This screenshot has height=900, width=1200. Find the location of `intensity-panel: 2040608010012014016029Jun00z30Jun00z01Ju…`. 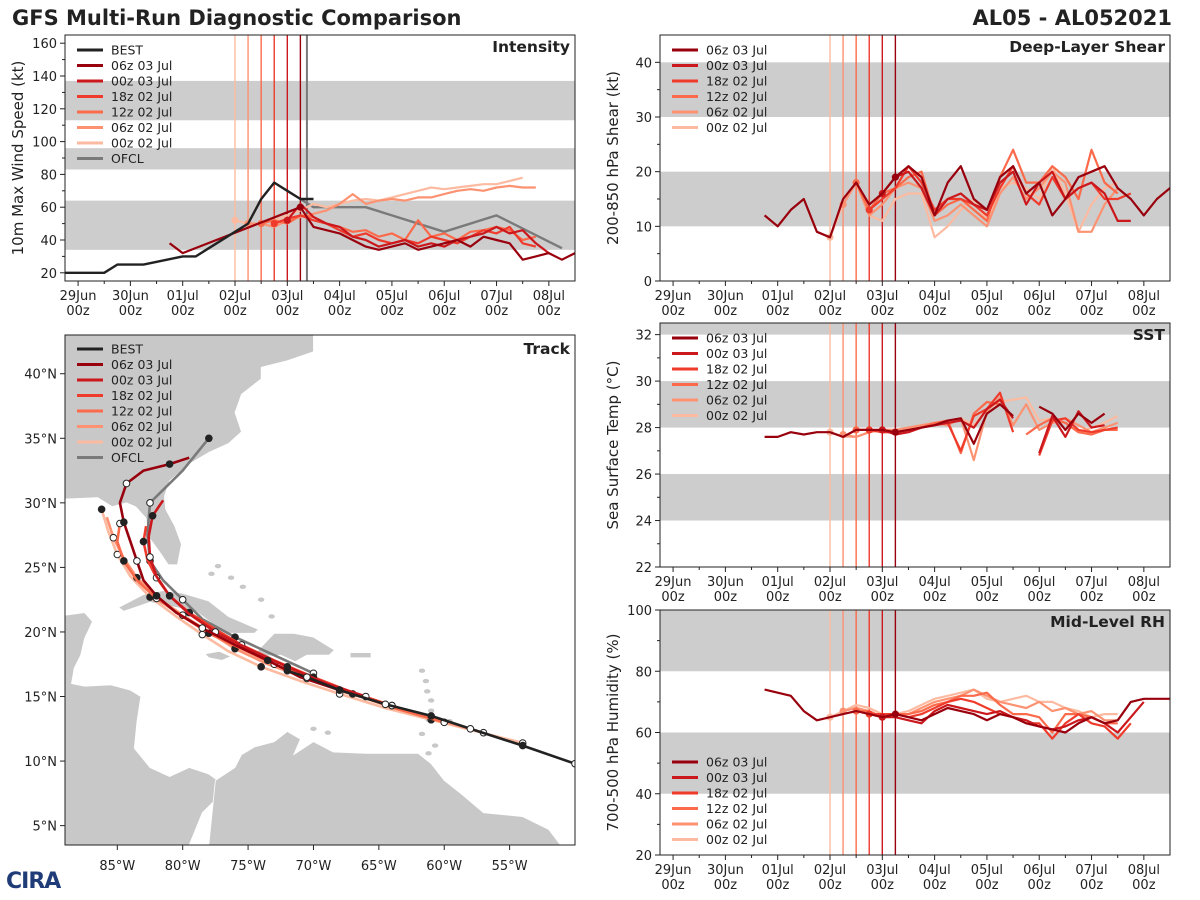

intensity-panel: 2040608010012014016029Jun00z30Jun00z01Ju… is located at coordinates (292, 176).